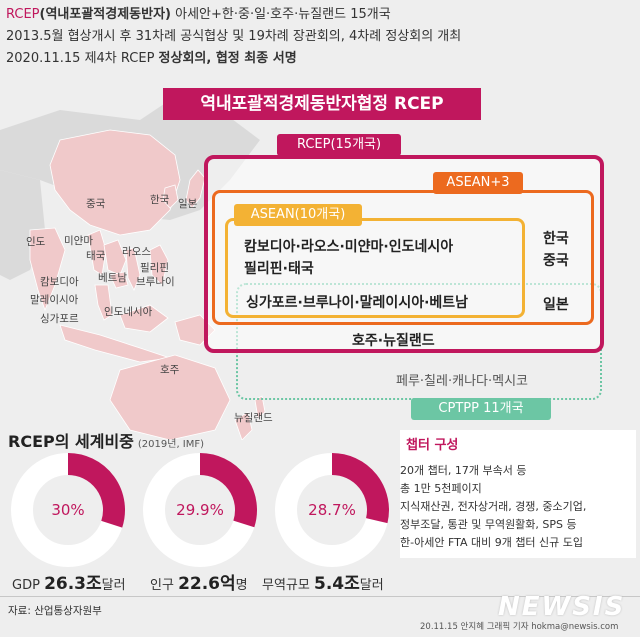  I want to click on stat-trade-label: 무역규모, so click(288, 585).